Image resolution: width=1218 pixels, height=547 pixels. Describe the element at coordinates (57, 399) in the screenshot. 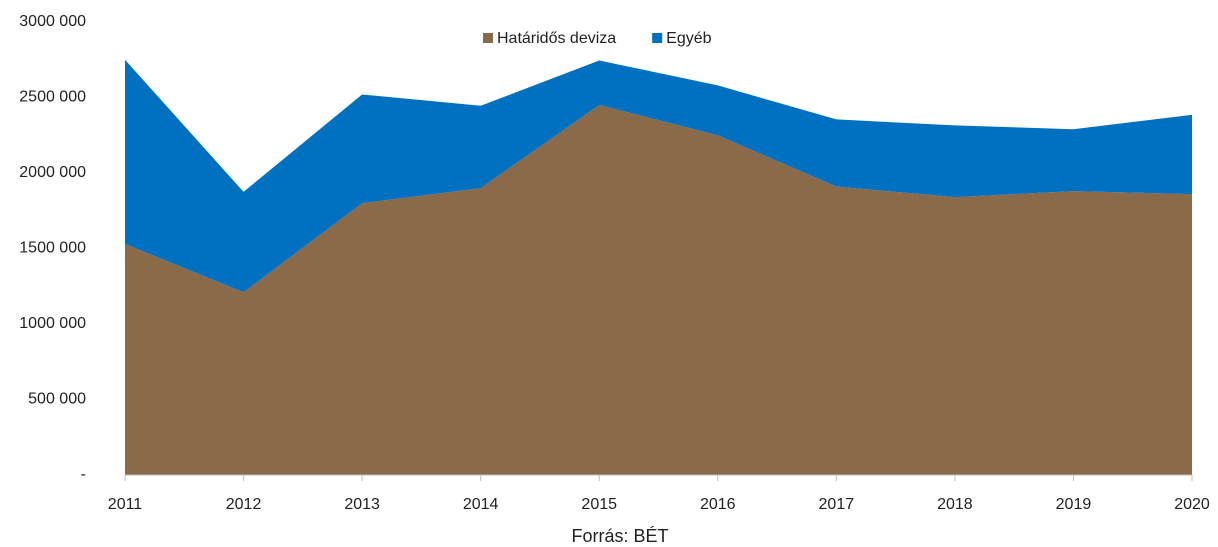

I see `y-tick-label: 500 000` at that location.